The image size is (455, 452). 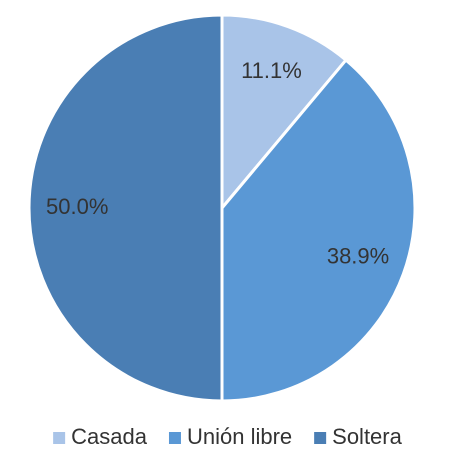 What do you see at coordinates (358, 255) in the screenshot?
I see `data-label: 38.9%` at bounding box center [358, 255].